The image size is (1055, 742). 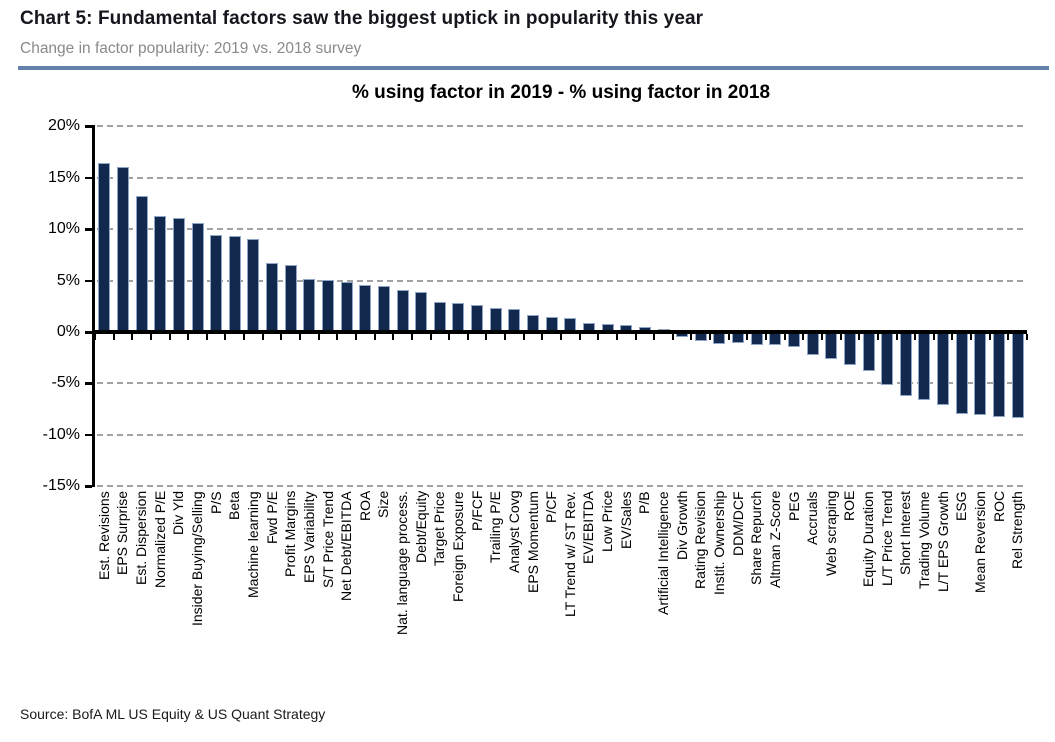 I want to click on x-tick-label: Size, so click(x=383, y=505).